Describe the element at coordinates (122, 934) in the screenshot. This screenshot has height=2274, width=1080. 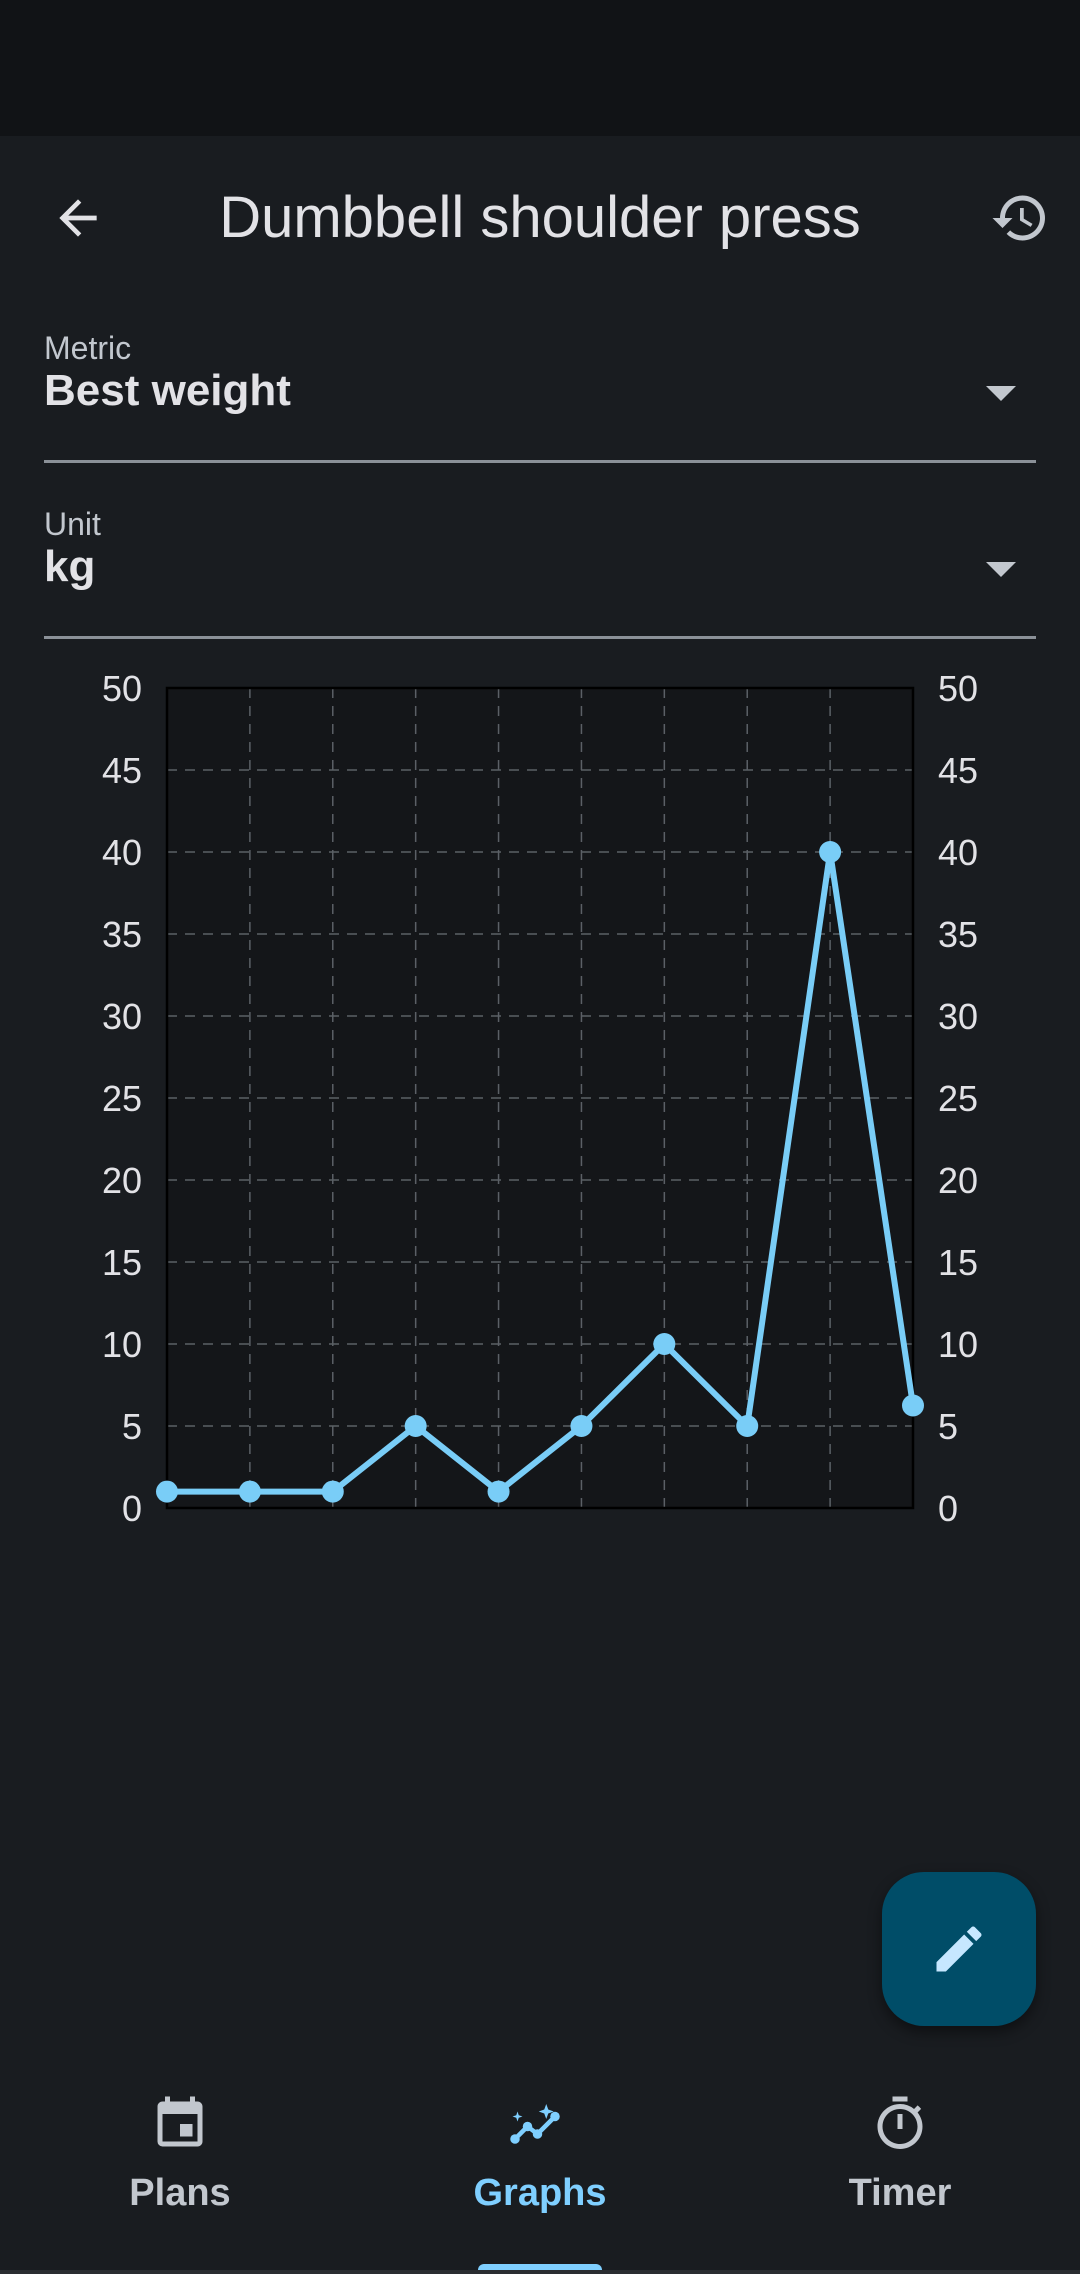
I see `y-tick-label-left: 35` at that location.